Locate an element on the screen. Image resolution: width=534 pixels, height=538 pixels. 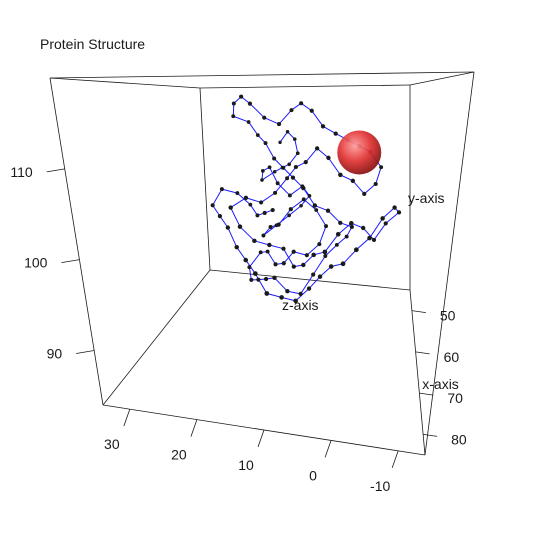
z-tick-label: 90 is located at coordinates (55, 354).